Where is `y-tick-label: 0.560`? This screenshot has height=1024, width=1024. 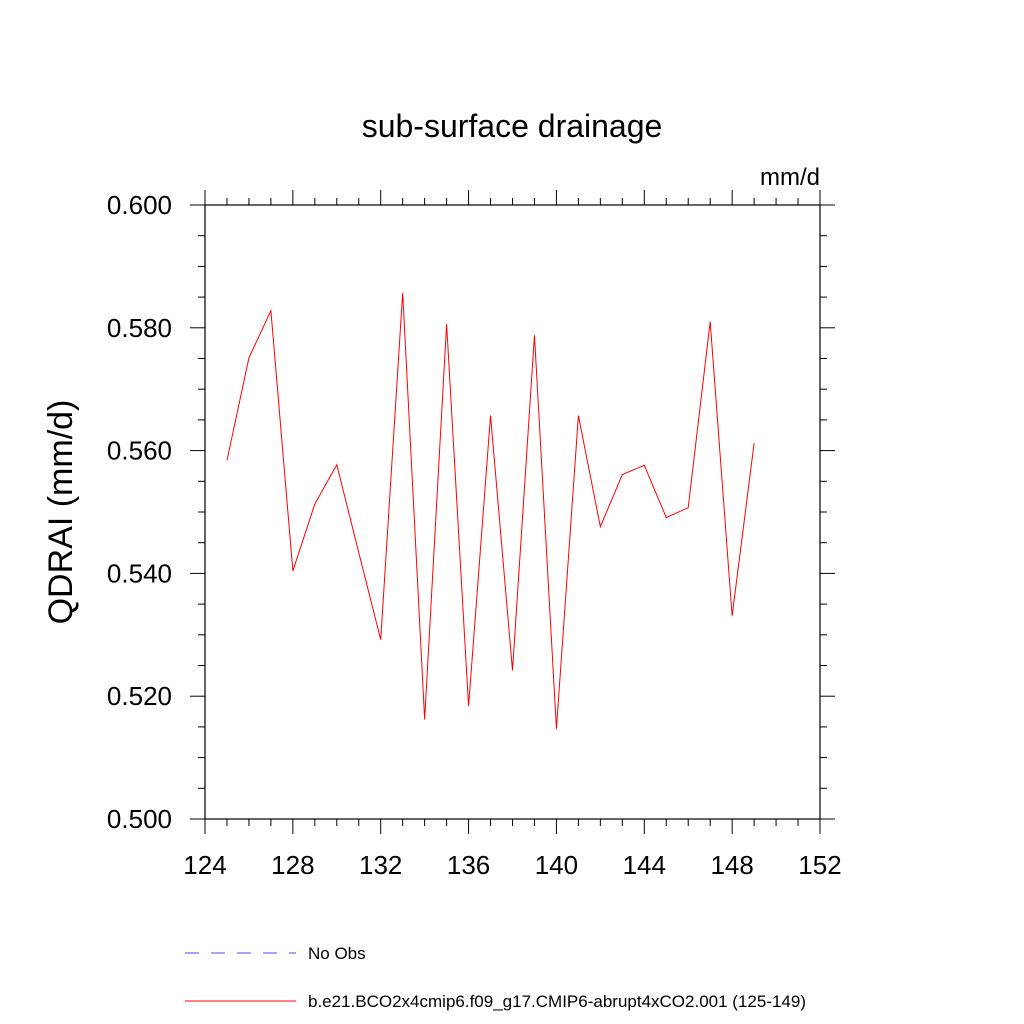
y-tick-label: 0.560 is located at coordinates (139, 451).